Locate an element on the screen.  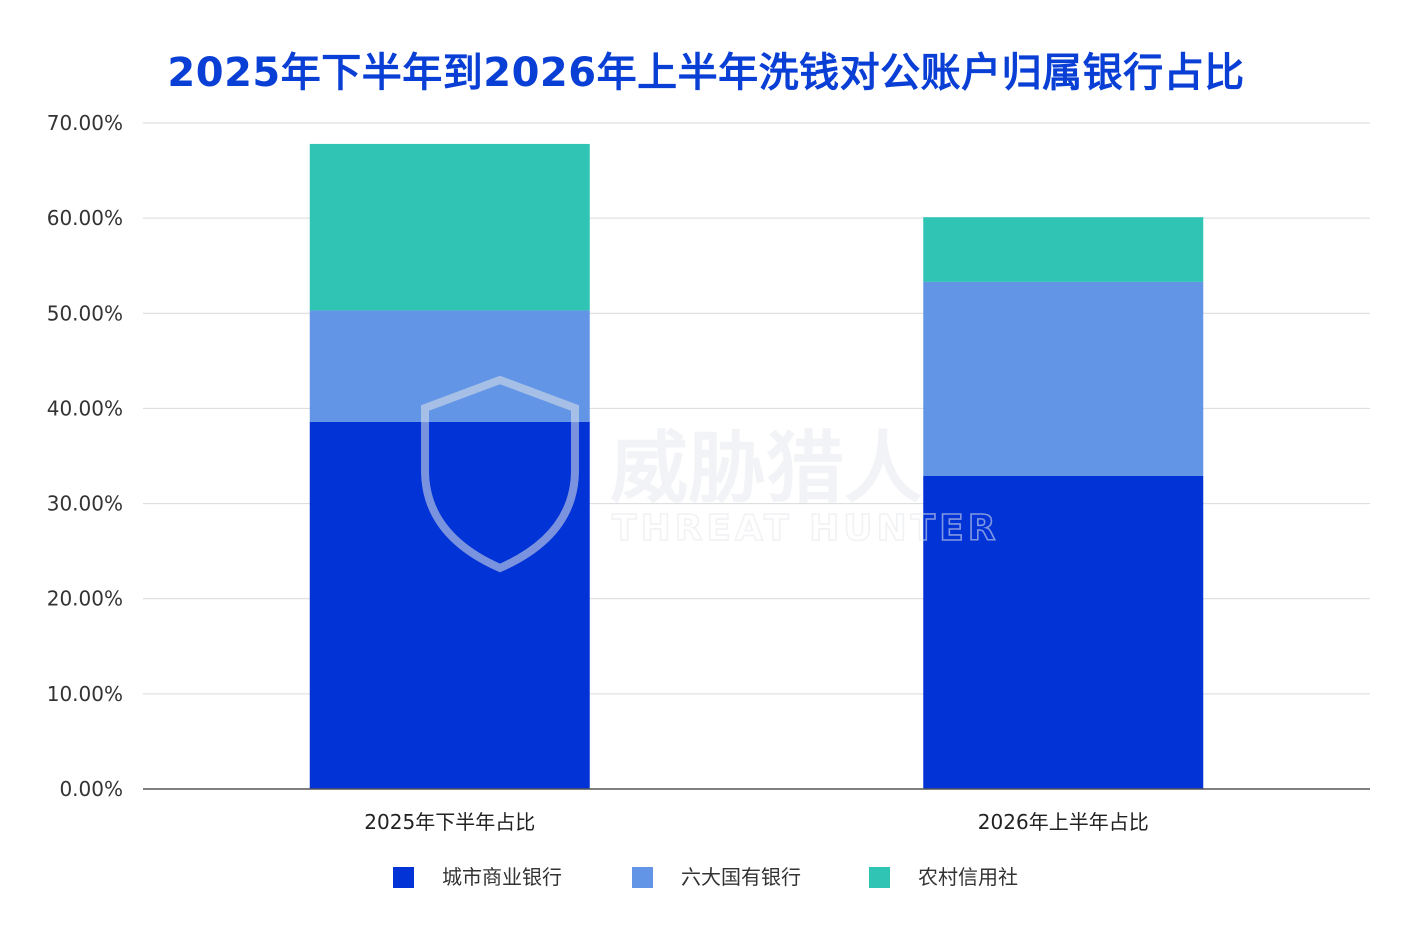
y-tick-label: 60.00% is located at coordinates (85, 218).